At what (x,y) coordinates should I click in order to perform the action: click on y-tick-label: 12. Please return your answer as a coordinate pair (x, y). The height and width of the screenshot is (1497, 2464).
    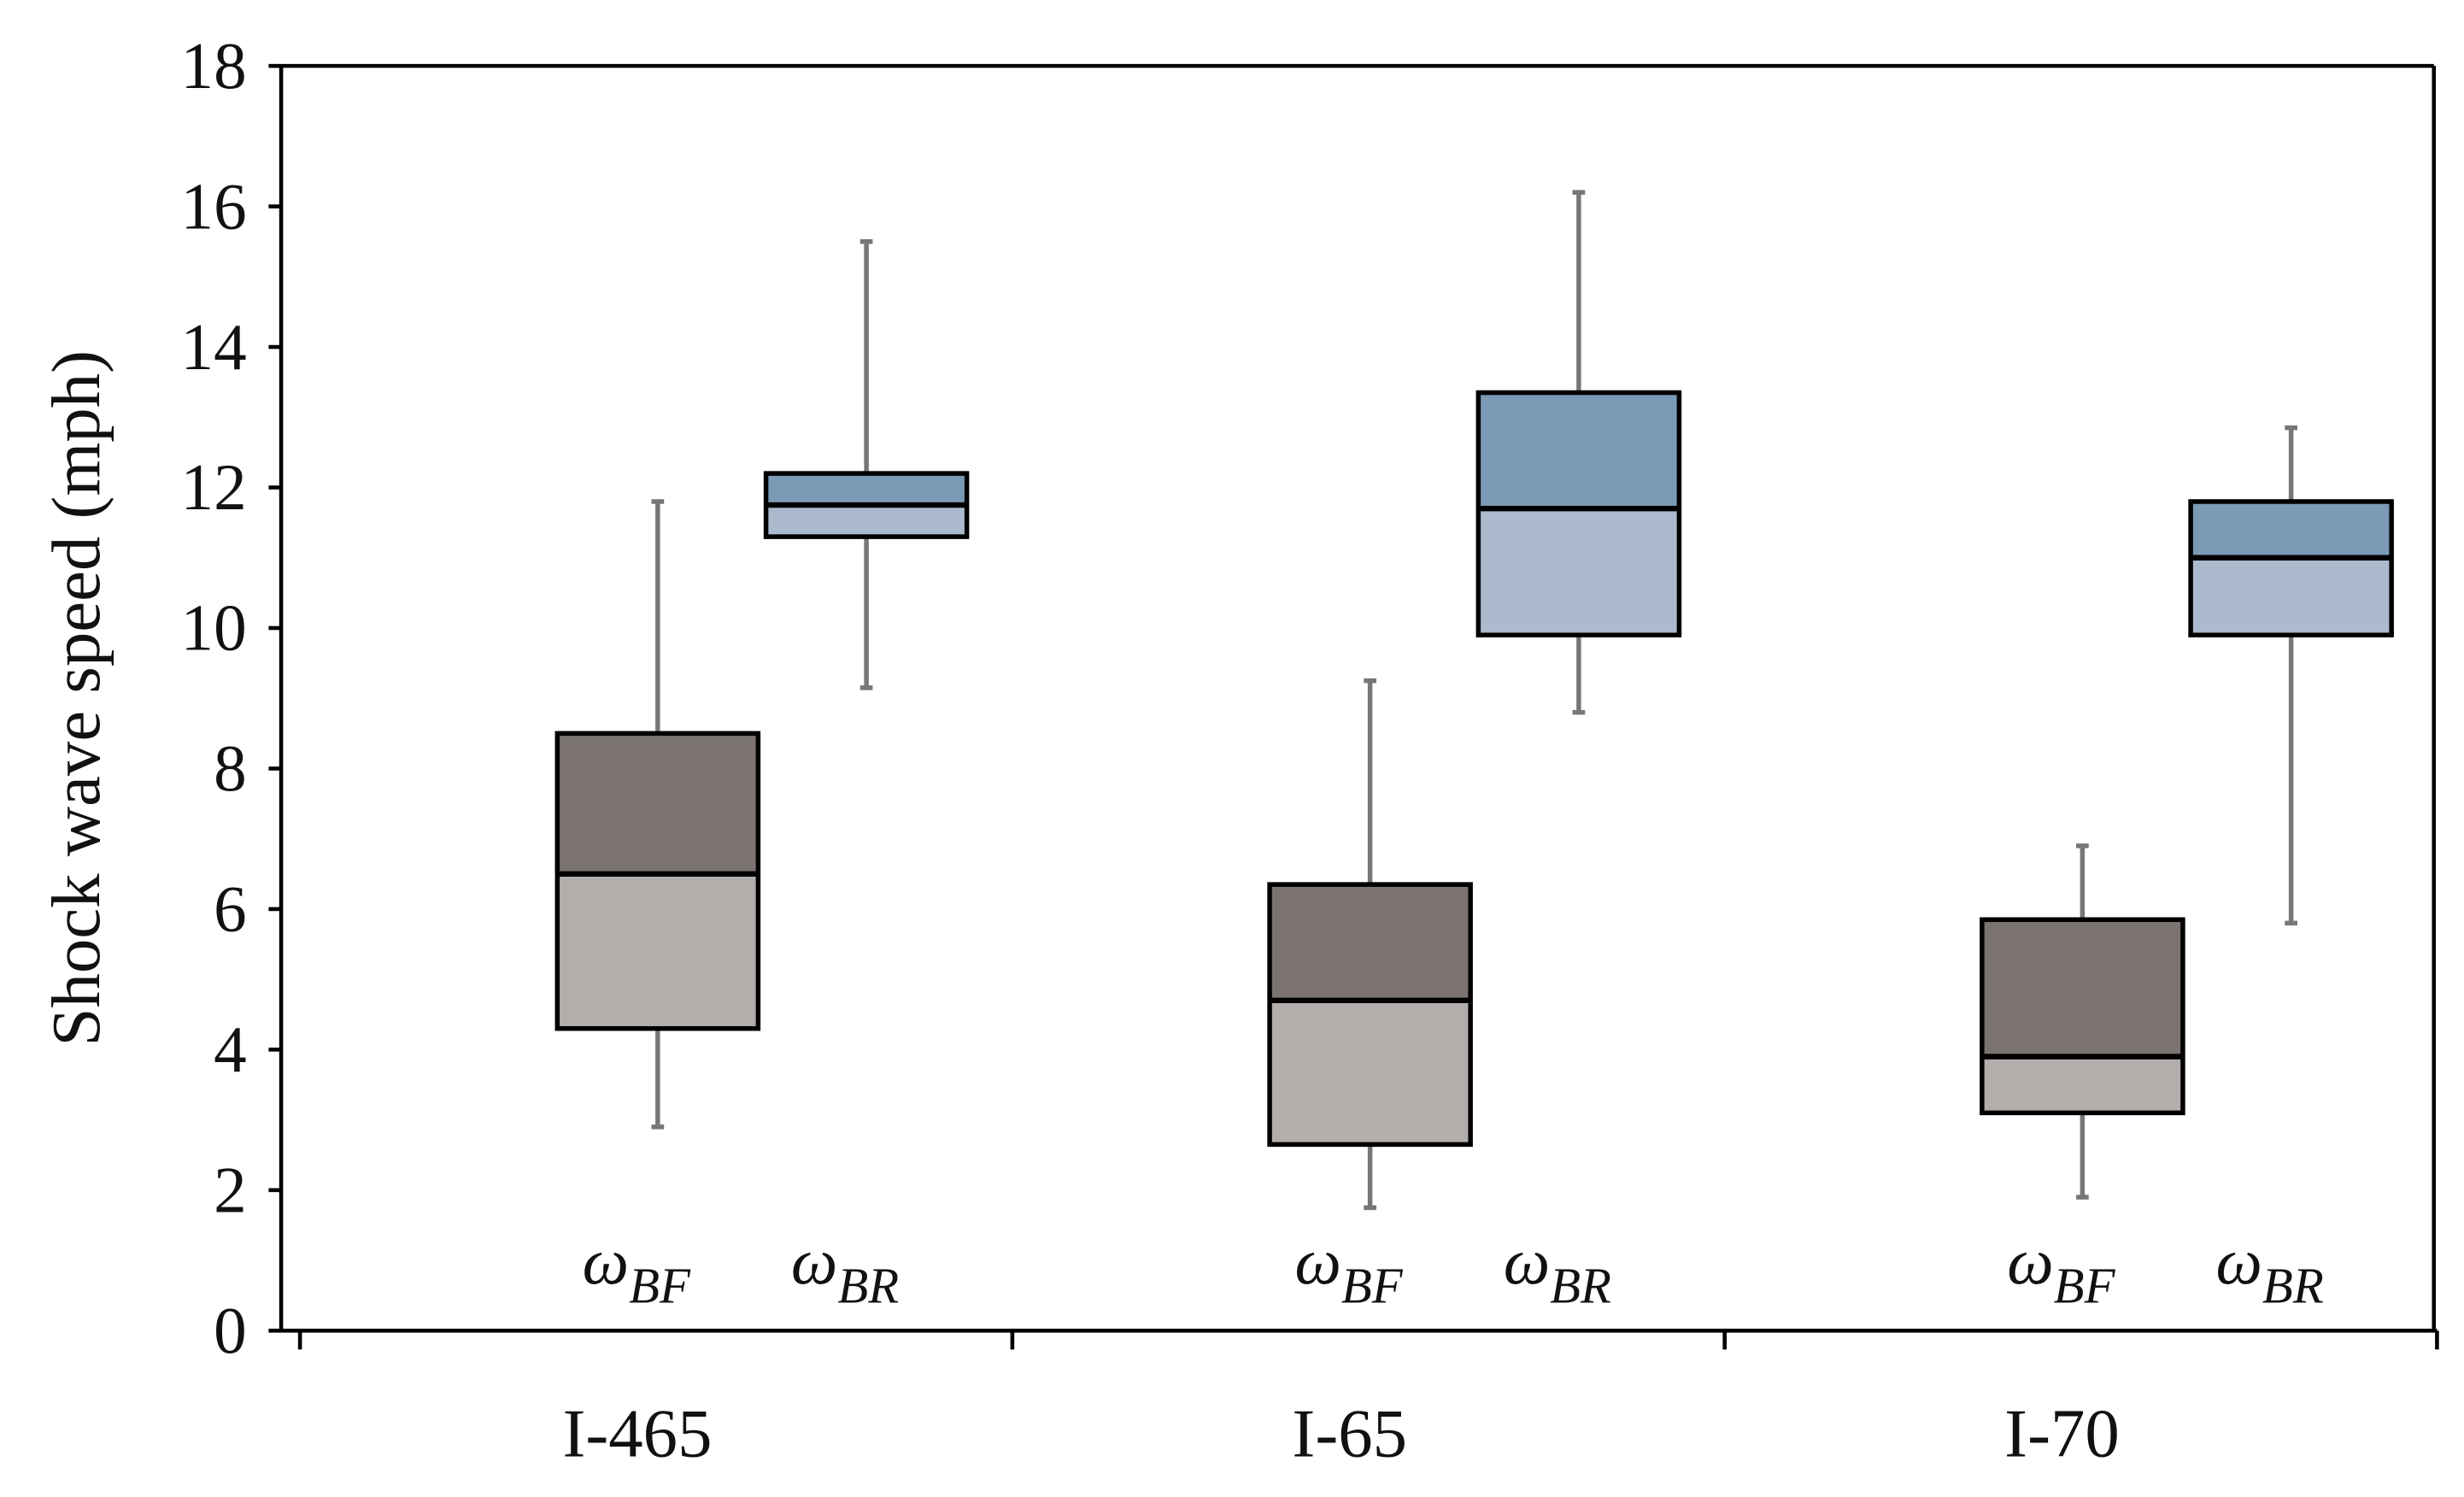
    Looking at the image, I should click on (214, 487).